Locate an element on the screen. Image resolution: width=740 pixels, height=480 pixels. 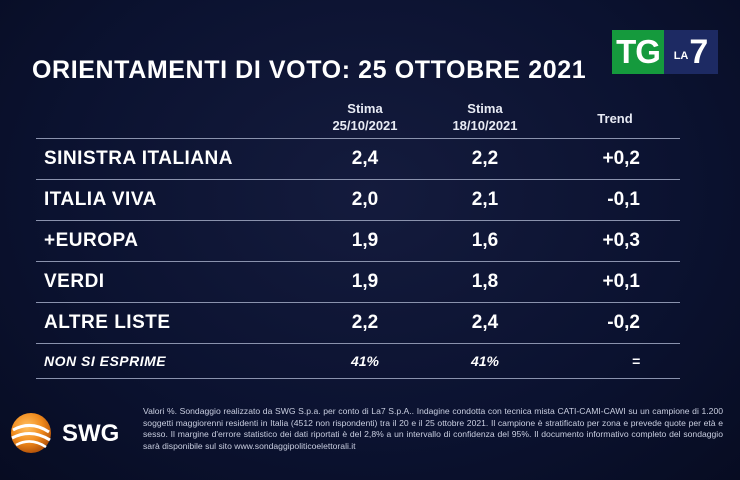
party-name: VERDI is located at coordinates (74, 281).